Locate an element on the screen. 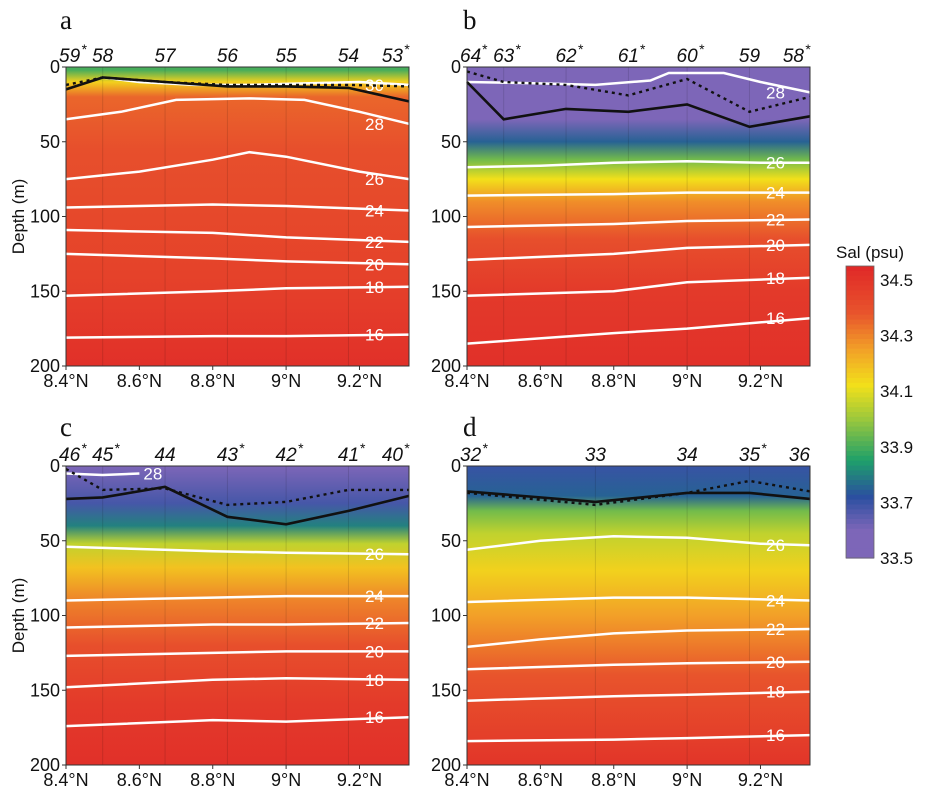 Image resolution: width=936 pixels, height=797 pixels. salinity-field-b is located at coordinates (638, 216).